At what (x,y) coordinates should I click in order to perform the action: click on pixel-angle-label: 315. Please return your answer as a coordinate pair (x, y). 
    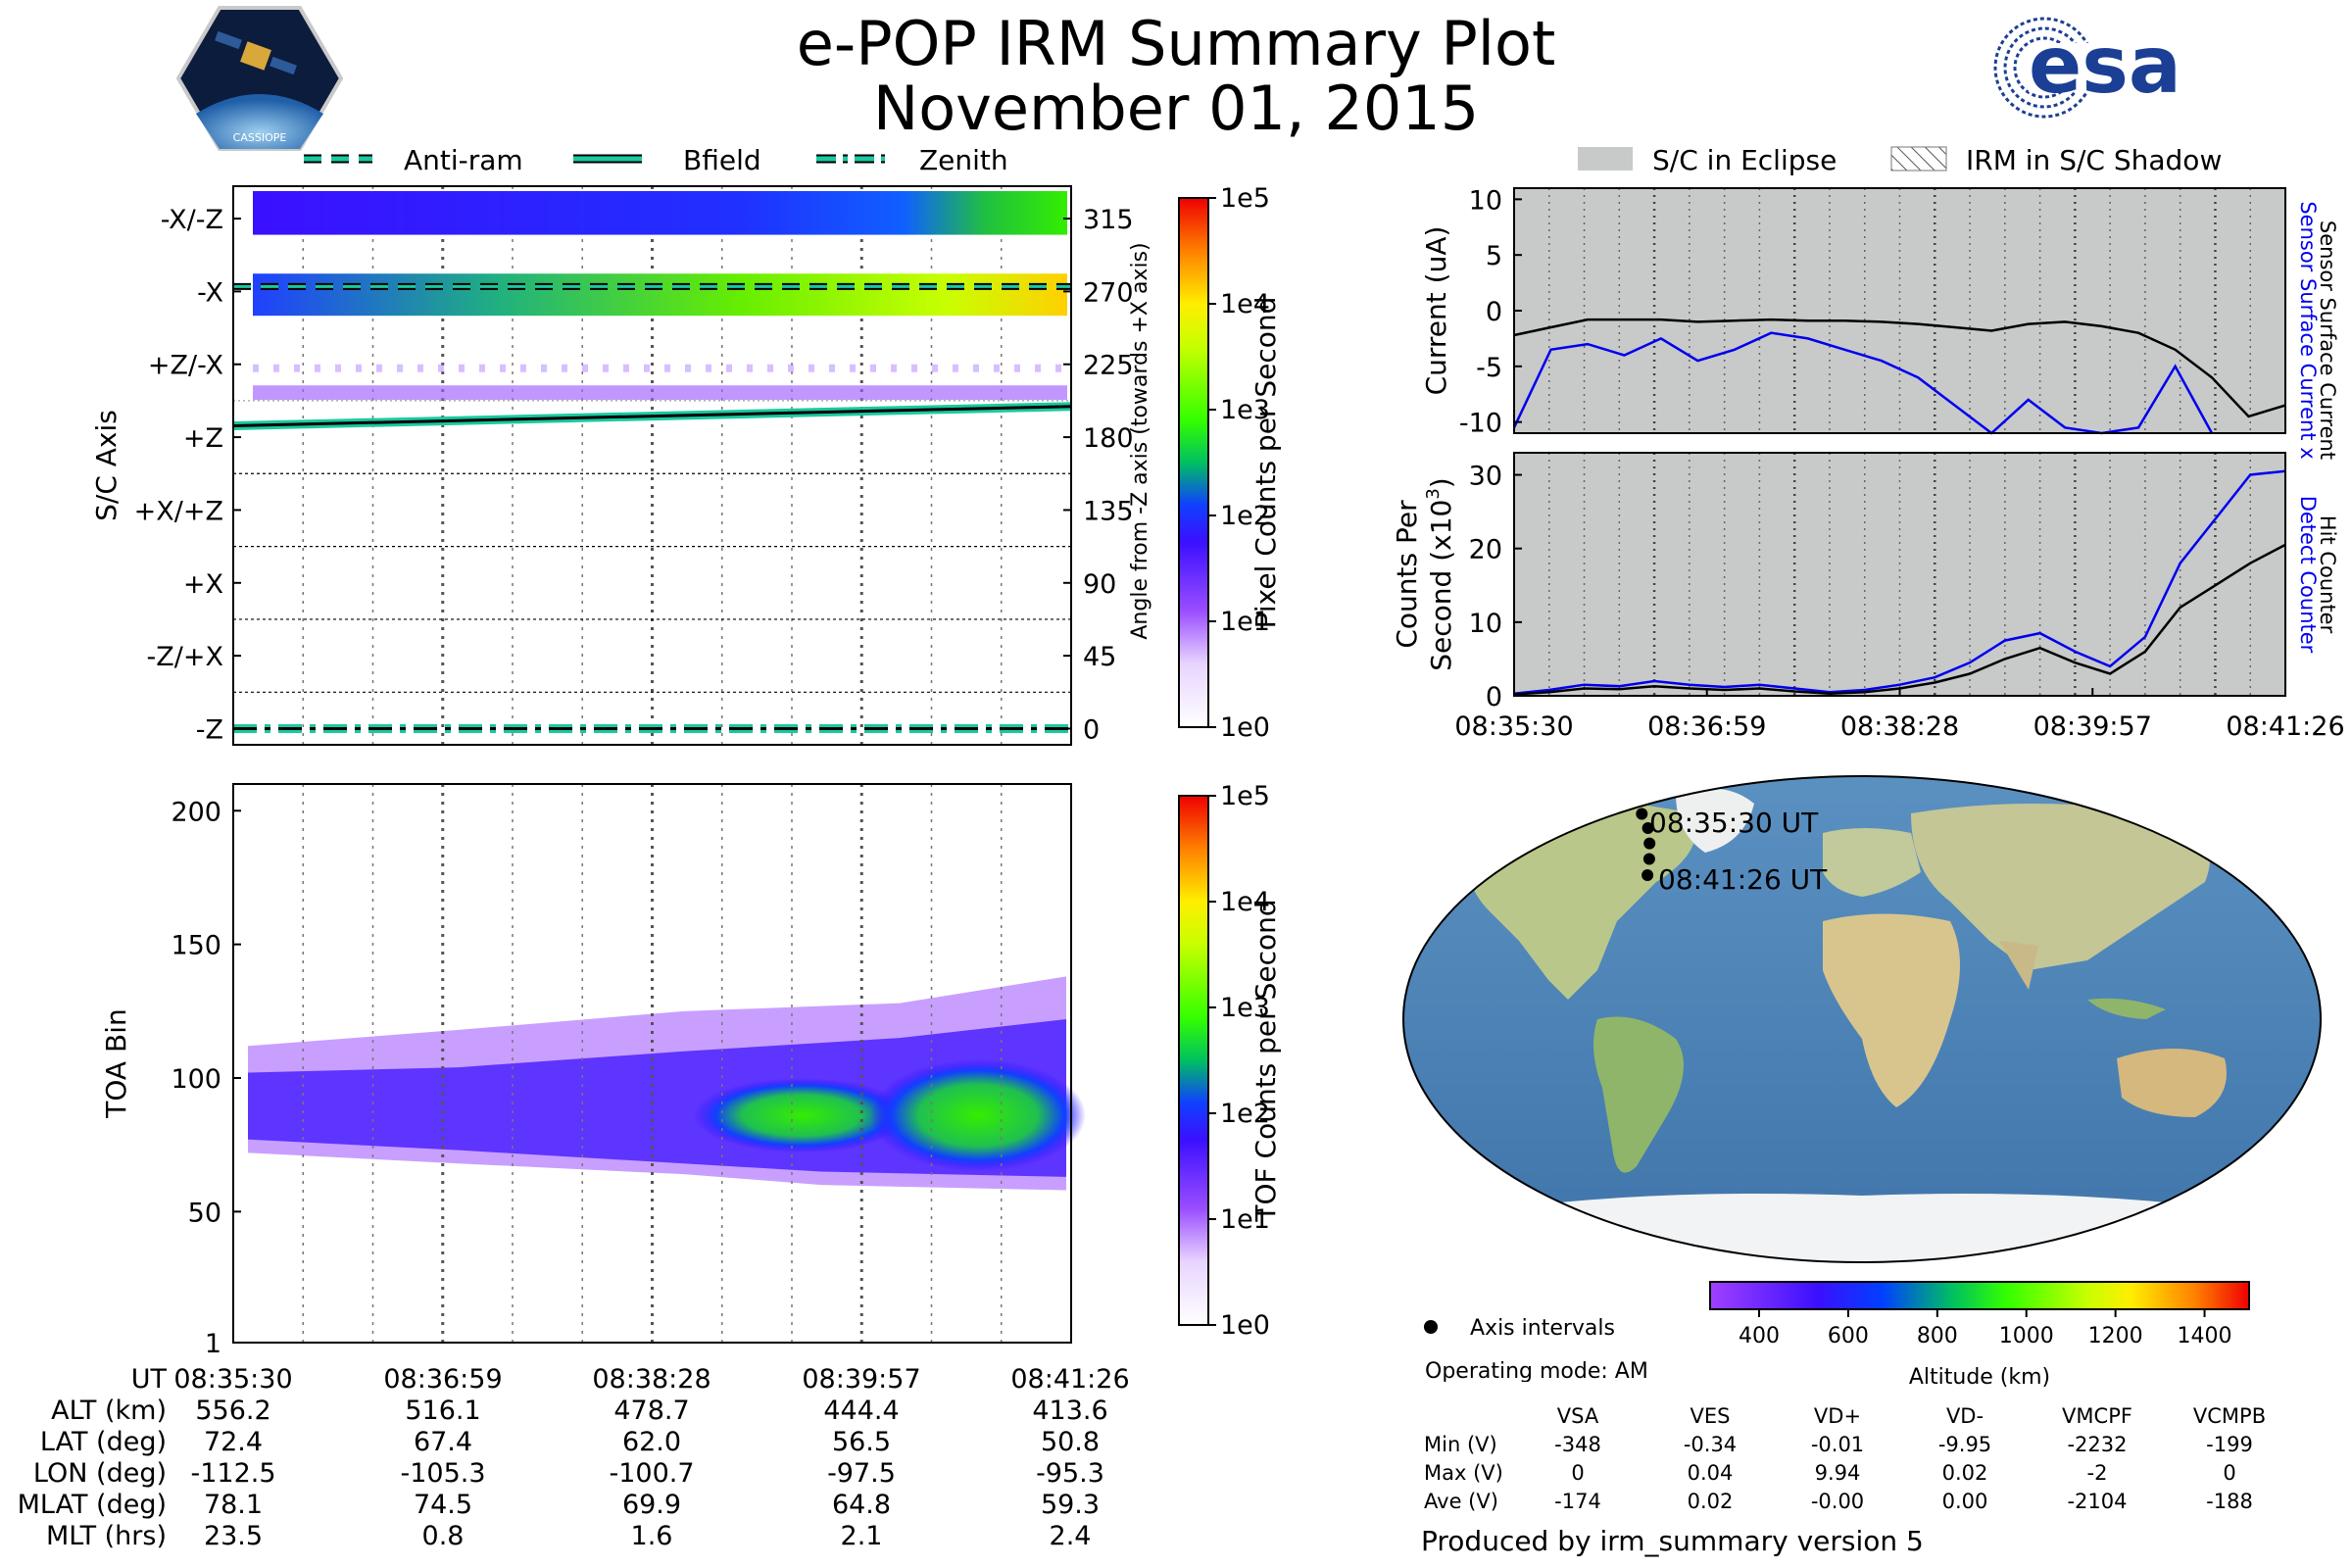
    Looking at the image, I should click on (1108, 220).